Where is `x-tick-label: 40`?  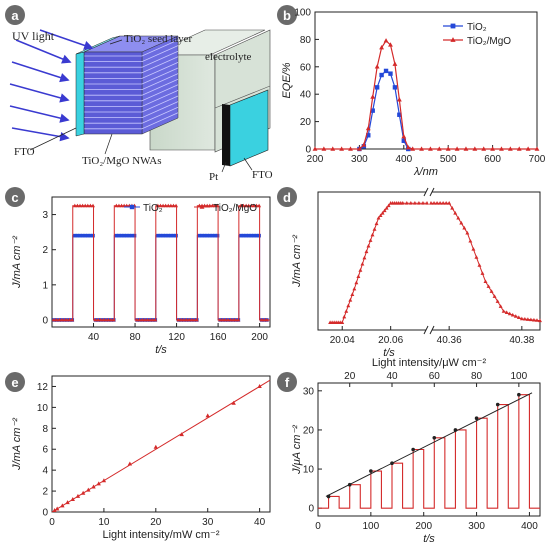 x-tick-label: 40 is located at coordinates (94, 337).